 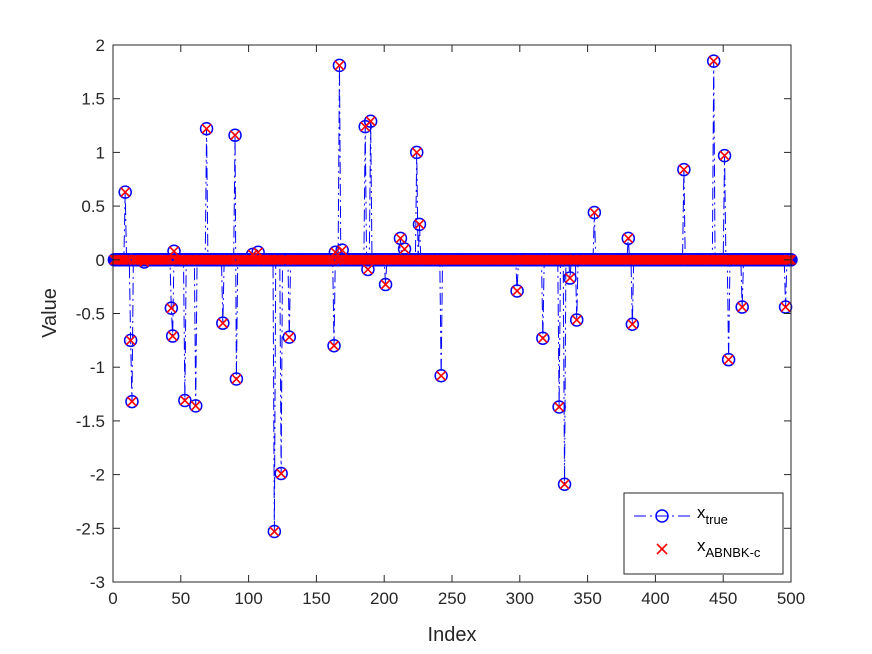 I want to click on x-tick-label: 350, so click(x=587, y=598).